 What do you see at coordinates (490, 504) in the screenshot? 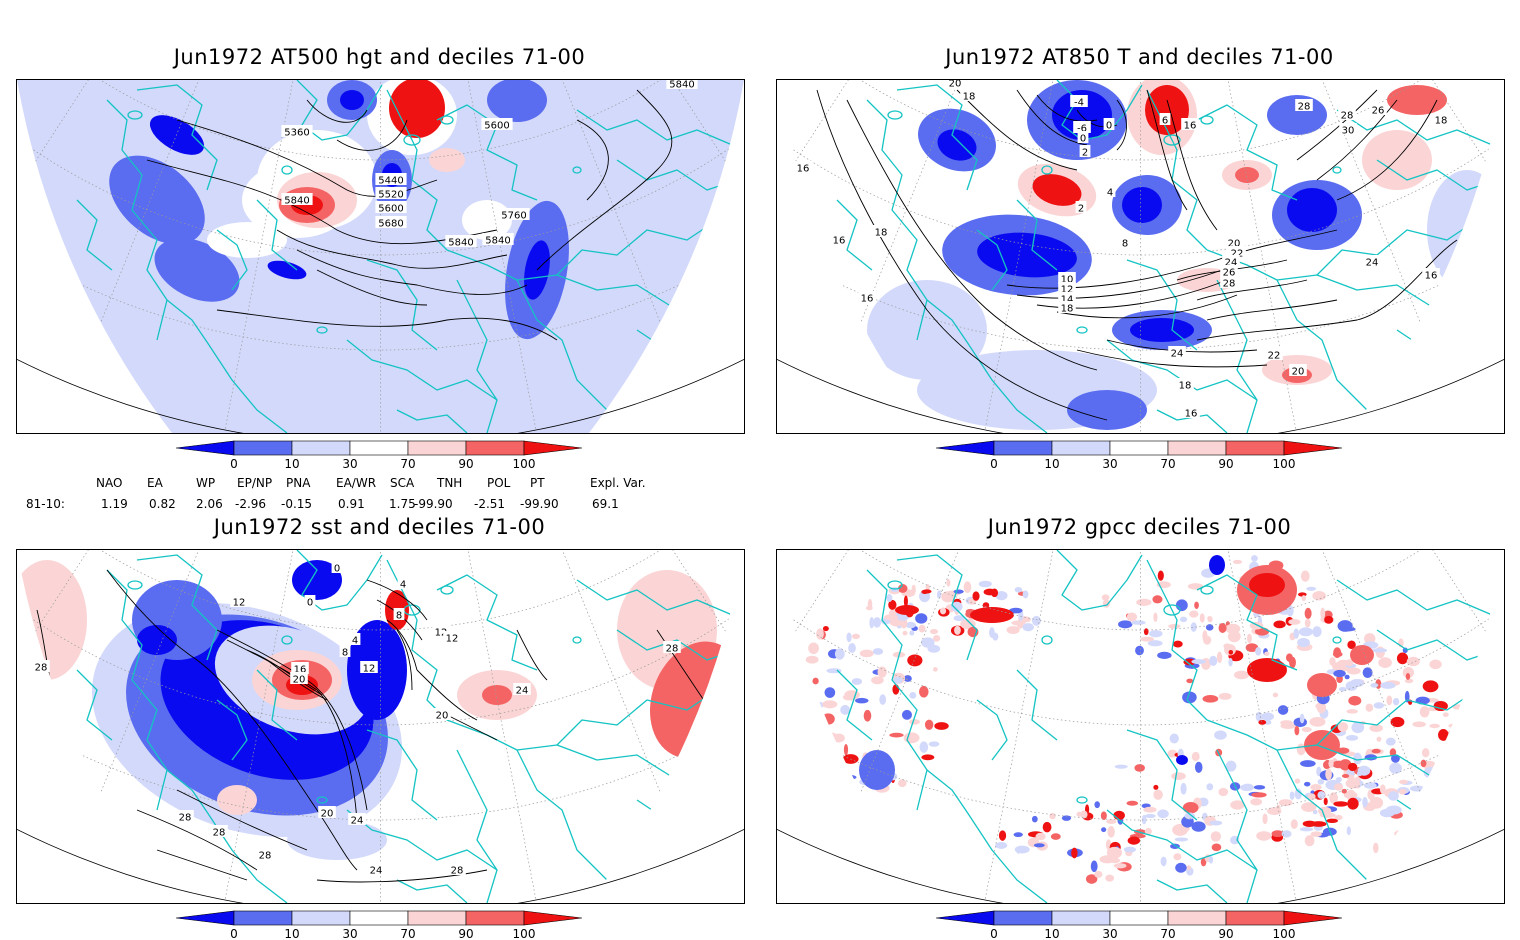
I see `index-value: -2.51` at bounding box center [490, 504].